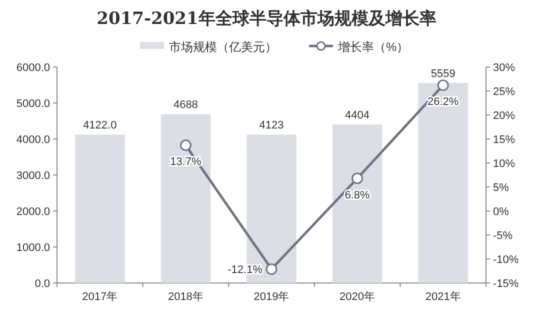 This screenshot has width=533, height=335. What do you see at coordinates (33, 140) in the screenshot?
I see `y-tick-label: 4000.0` at bounding box center [33, 140].